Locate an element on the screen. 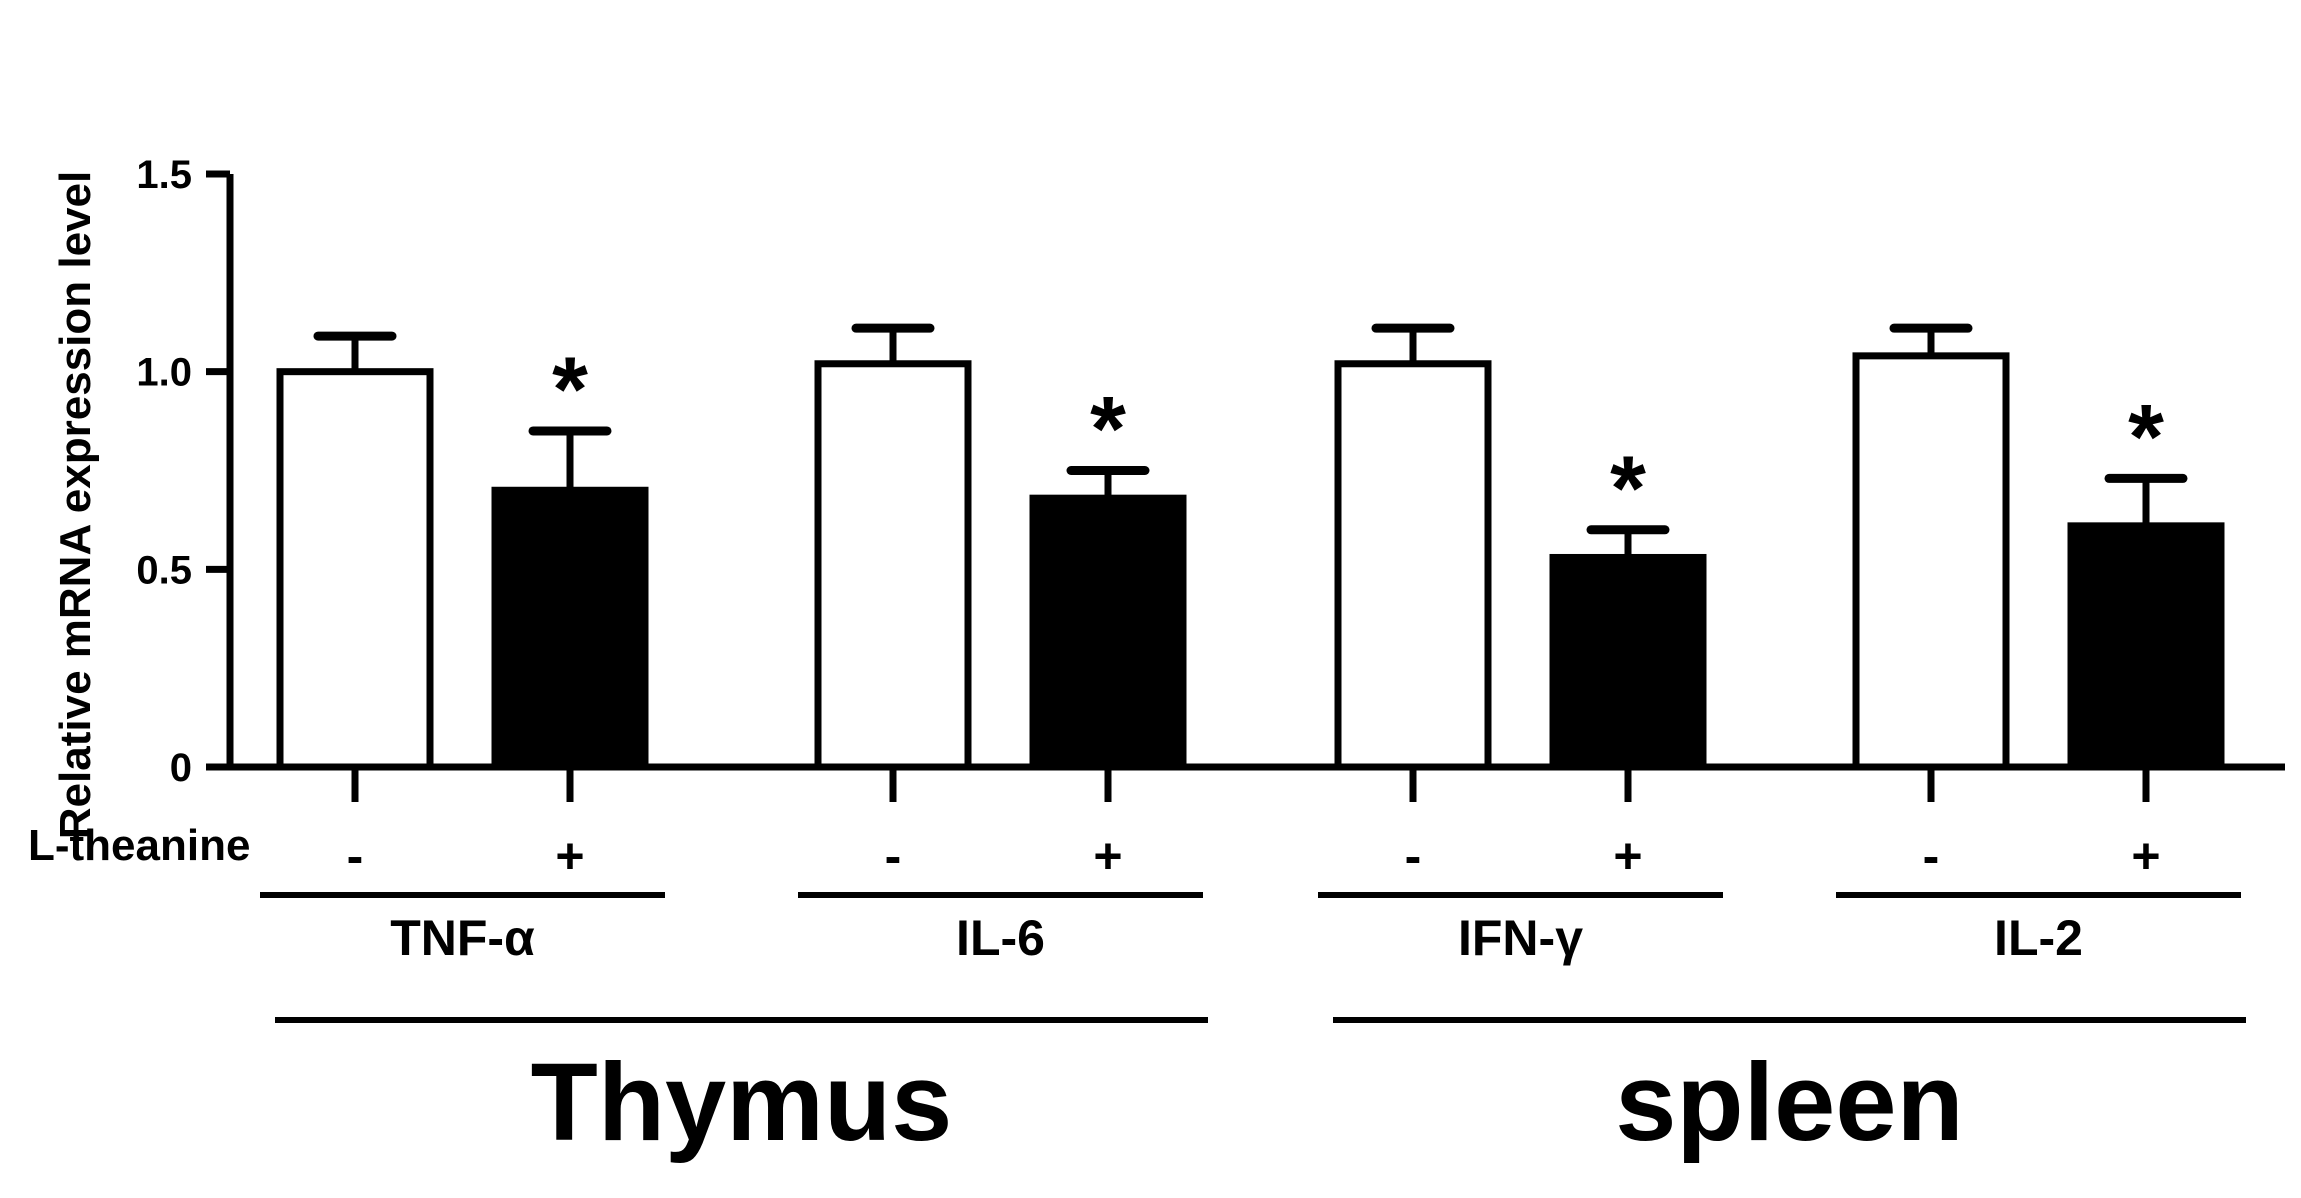 The image size is (2301, 1198). y-axis-label: Relative mRNA expression level is located at coordinates (75, 505).